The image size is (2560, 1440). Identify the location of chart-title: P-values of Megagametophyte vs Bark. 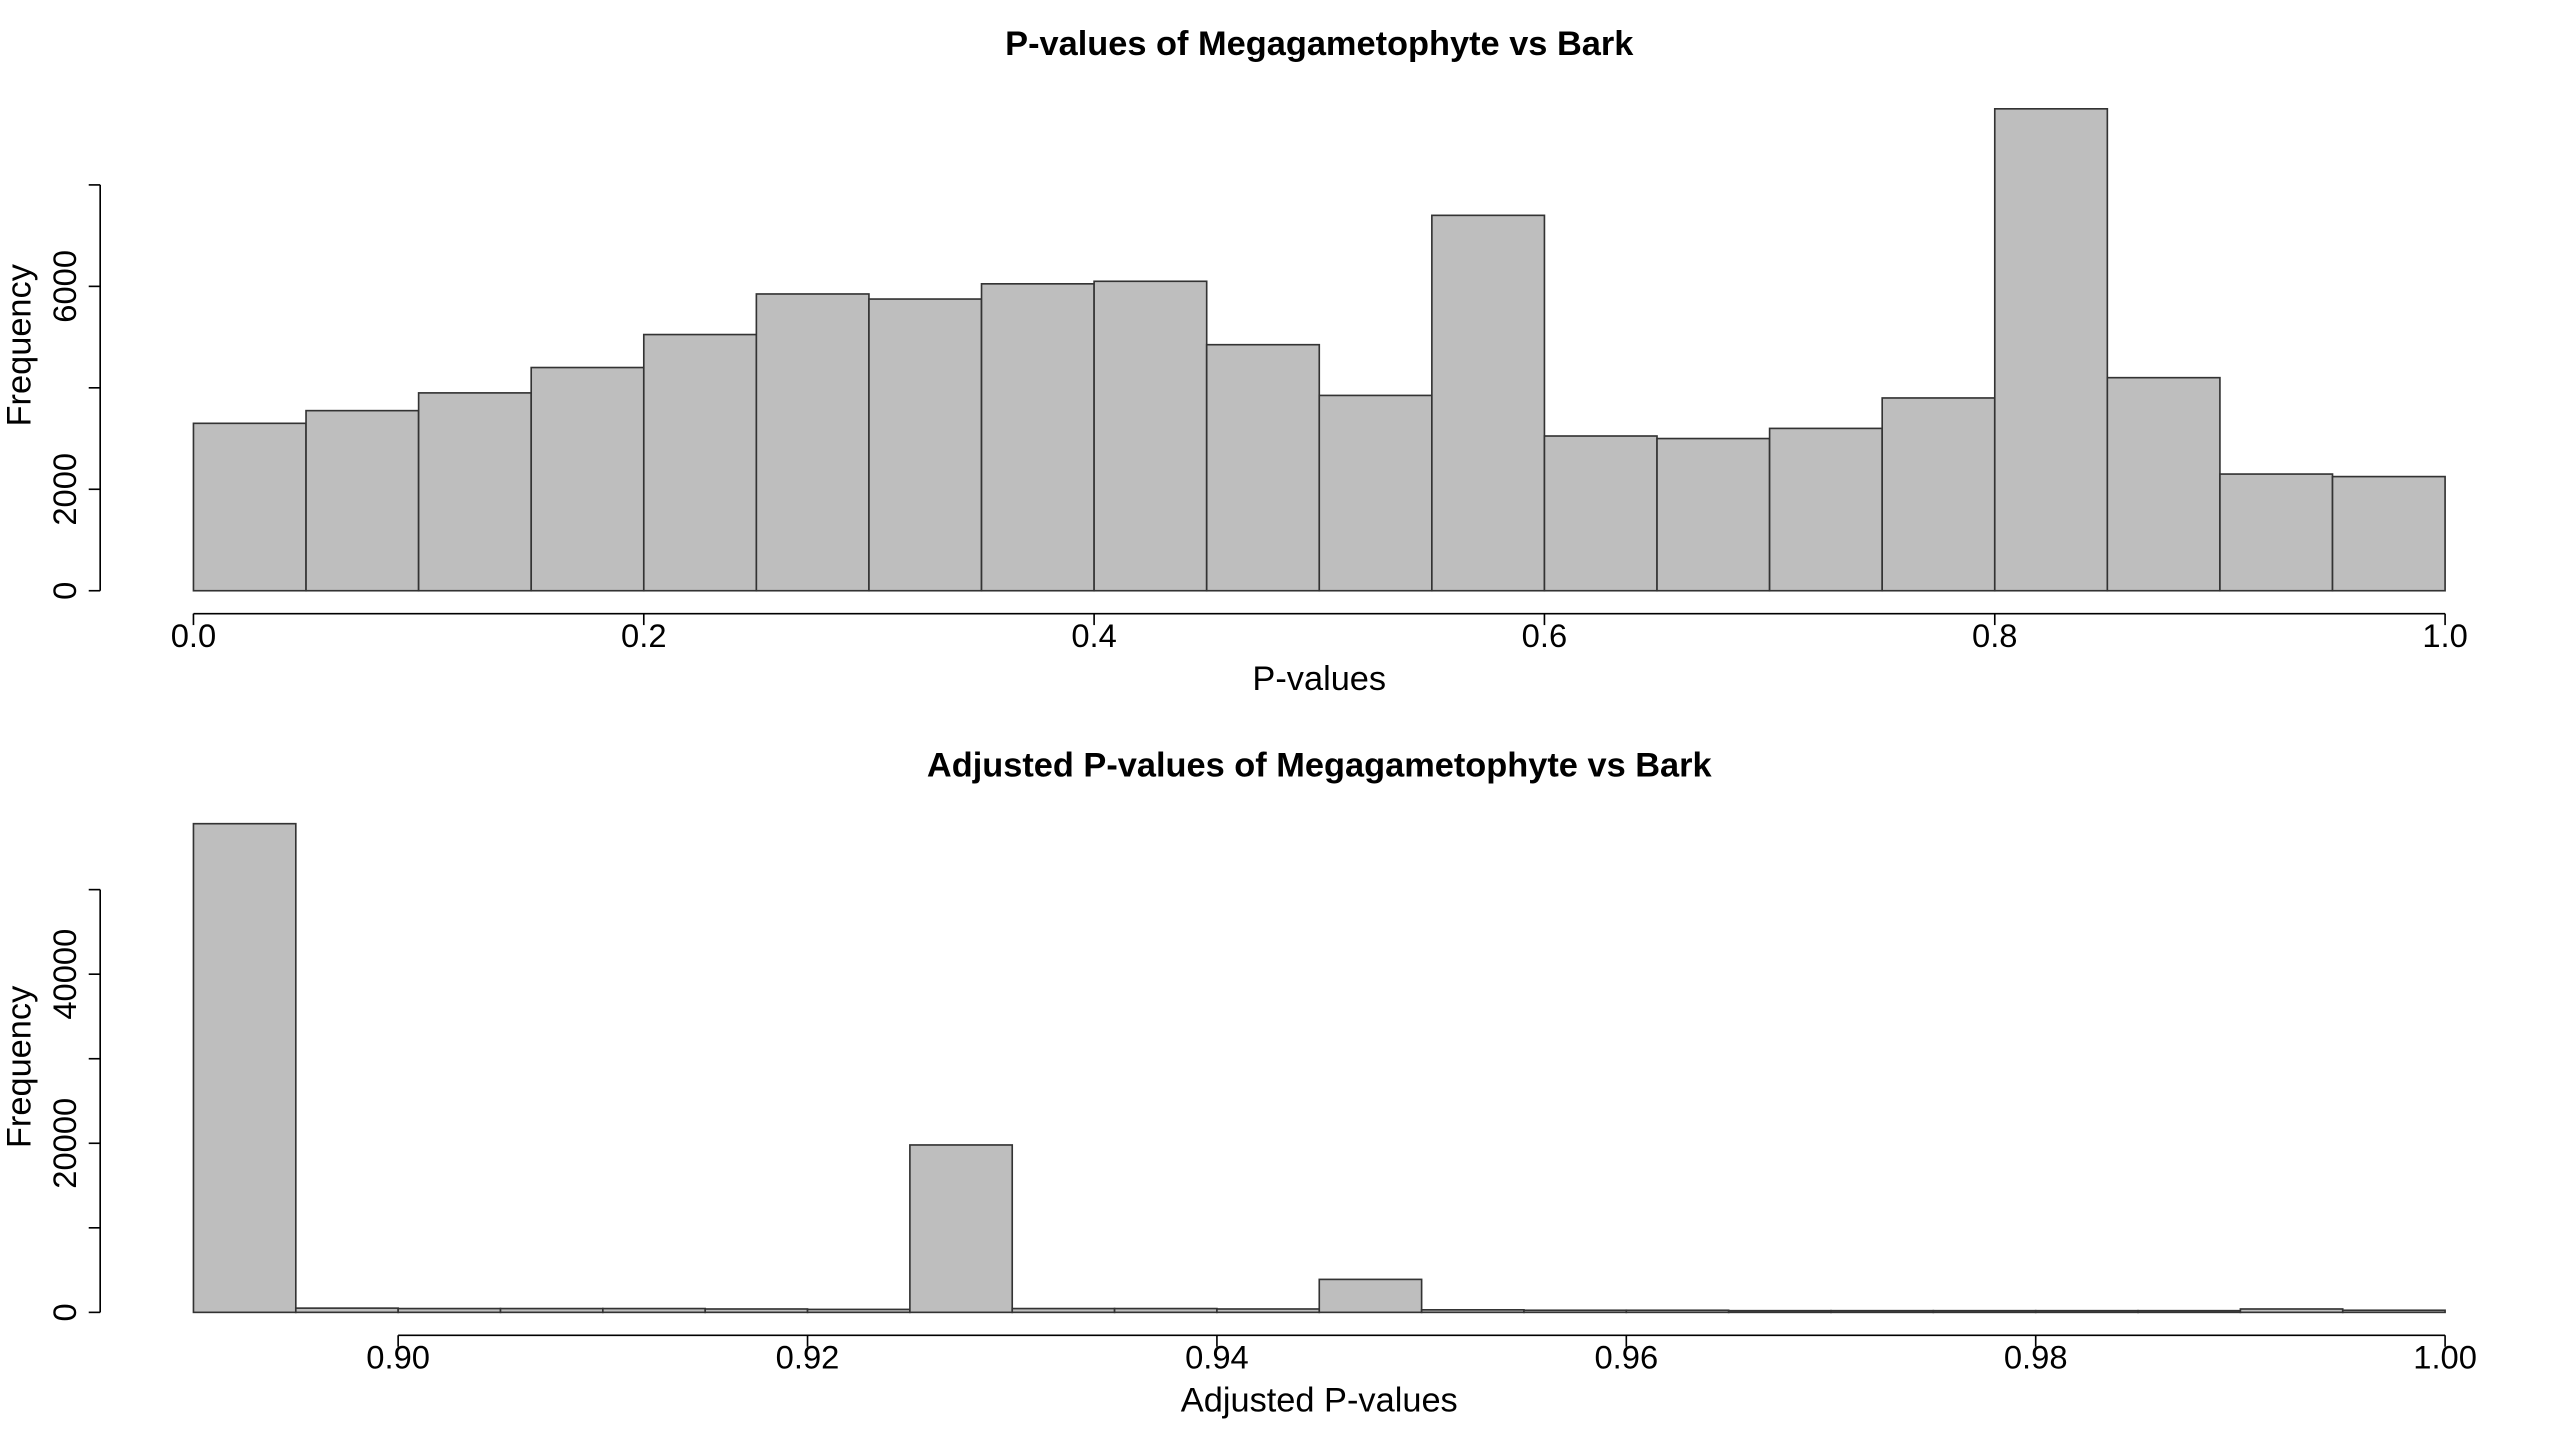
(1319, 44).